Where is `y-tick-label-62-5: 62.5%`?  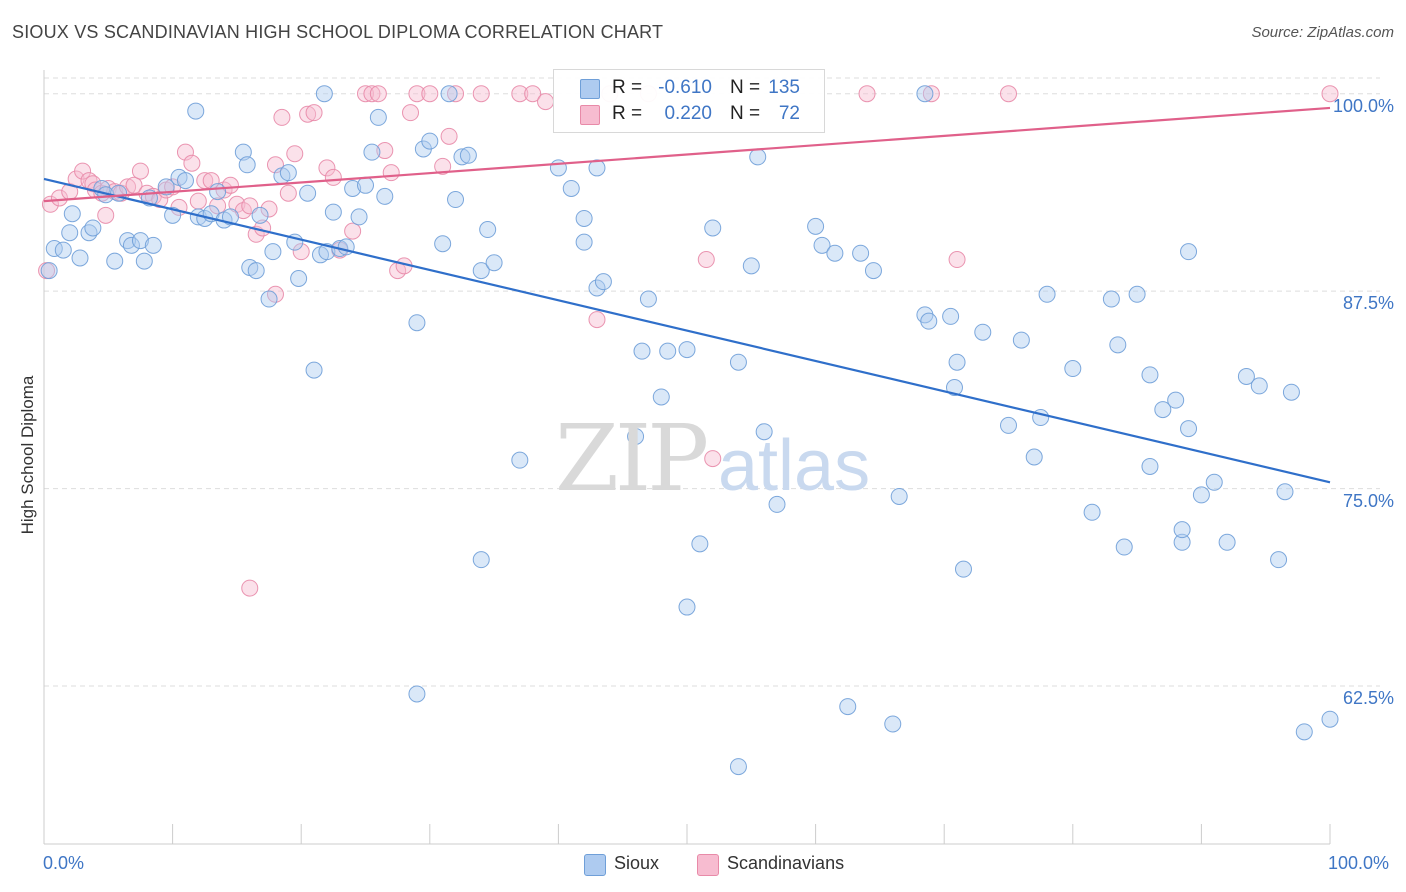 y-tick-label-62-5: 62.5% is located at coordinates (1368, 698).